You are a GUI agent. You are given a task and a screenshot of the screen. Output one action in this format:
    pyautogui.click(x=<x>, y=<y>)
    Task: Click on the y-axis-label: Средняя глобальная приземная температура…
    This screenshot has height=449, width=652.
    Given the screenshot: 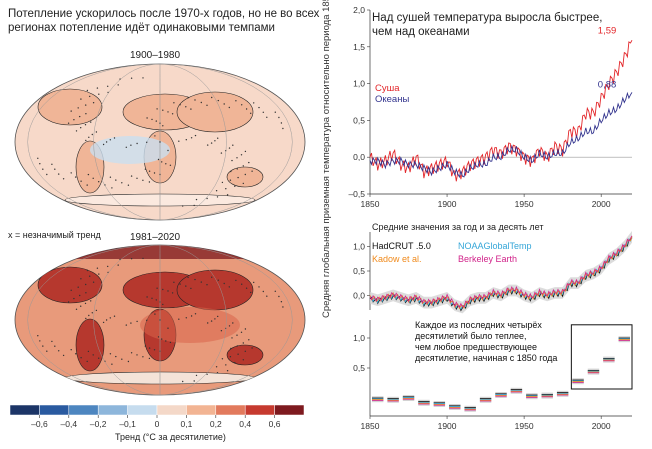 What is the action you would take?
    pyautogui.click(x=326, y=159)
    